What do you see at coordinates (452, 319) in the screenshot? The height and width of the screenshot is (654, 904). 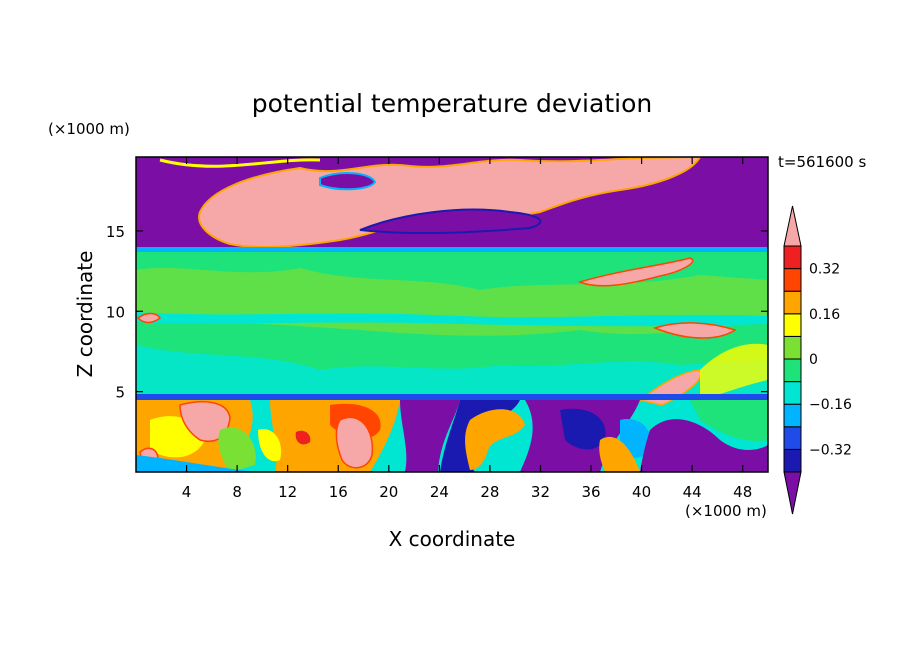 I see `contour-mid-cyan-stripe` at bounding box center [452, 319].